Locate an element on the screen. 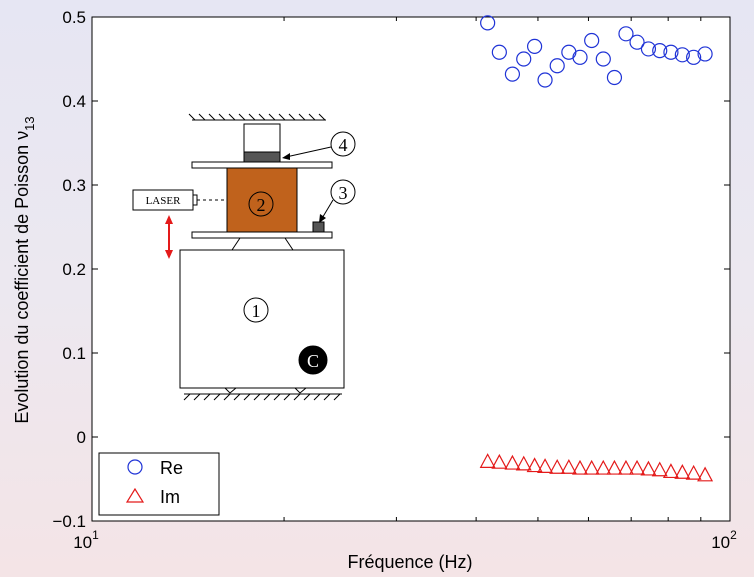  legend: Re Im is located at coordinates (159, 484).